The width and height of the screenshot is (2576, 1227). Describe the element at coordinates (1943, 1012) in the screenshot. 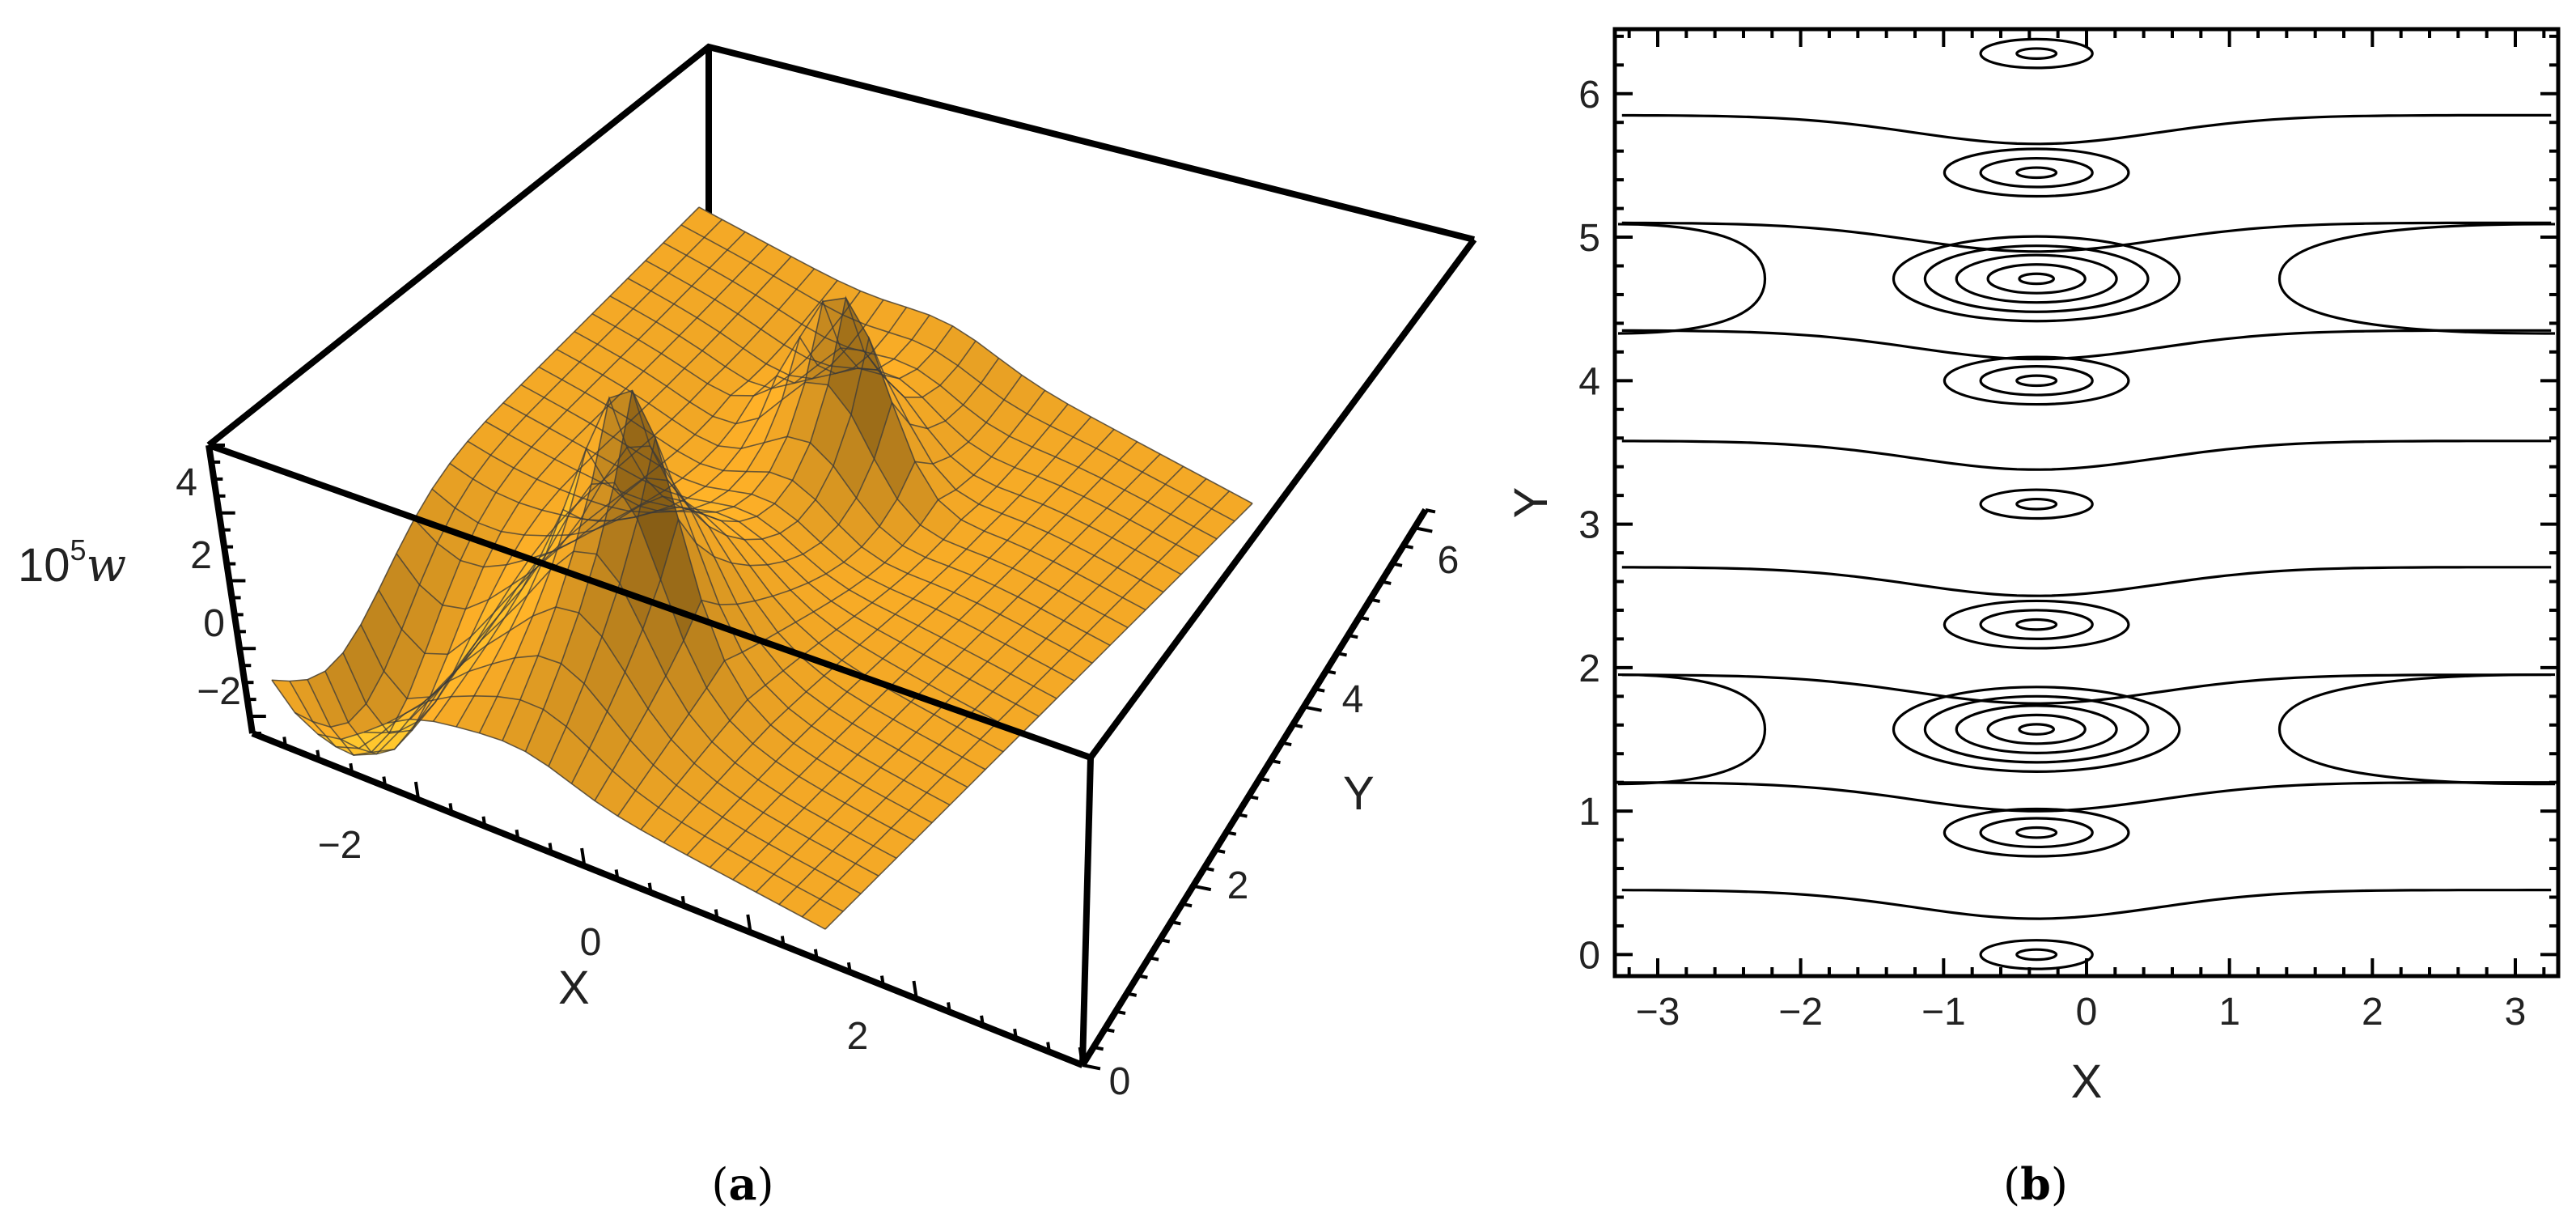

I see `x-tick-label-b: −1` at that location.